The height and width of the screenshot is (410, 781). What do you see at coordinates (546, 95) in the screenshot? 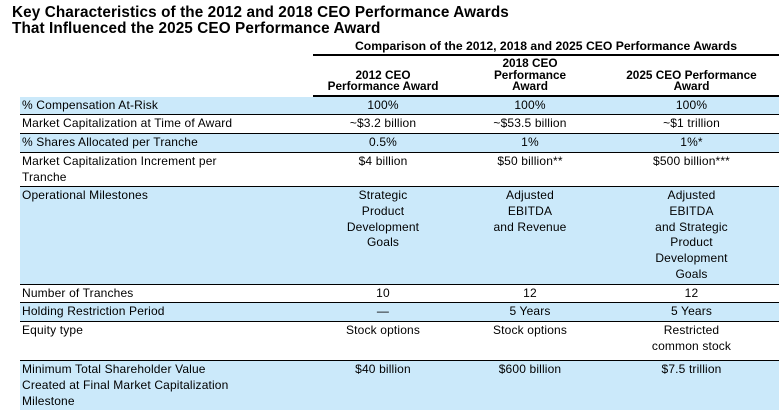
I see `header-rule` at bounding box center [546, 95].